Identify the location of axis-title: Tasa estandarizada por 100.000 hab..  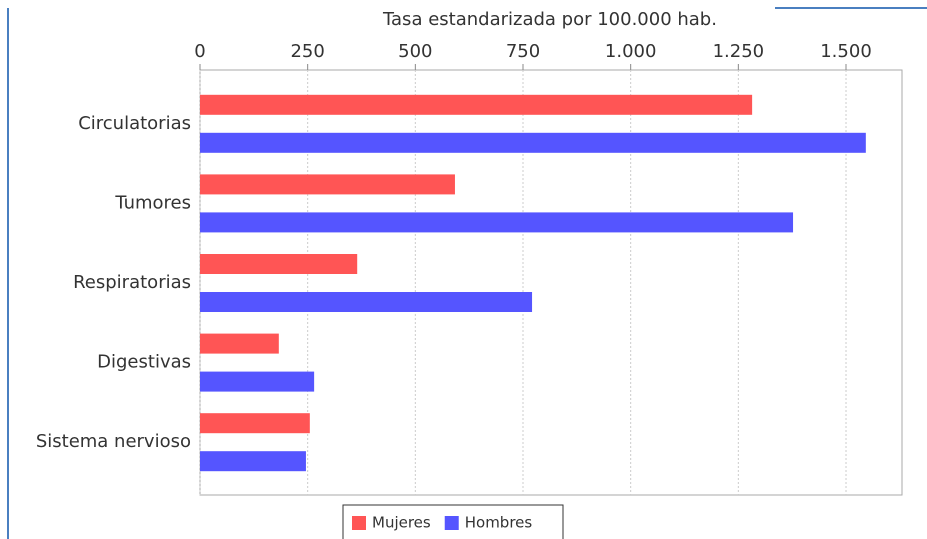
(549, 19).